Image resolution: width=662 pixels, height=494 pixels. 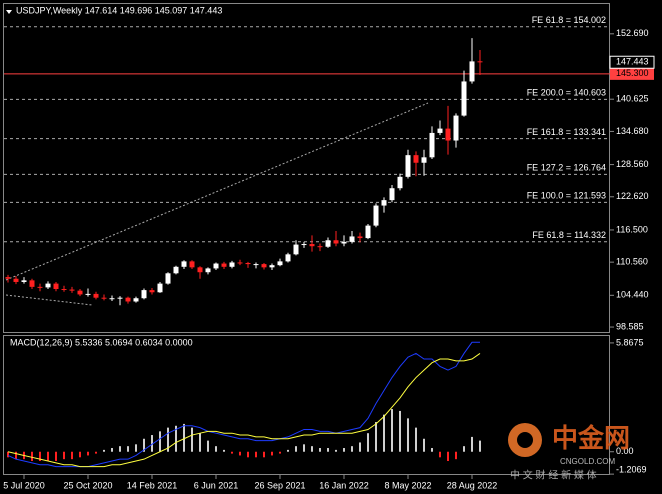 I want to click on x-tick-label: 6 Jun 2021, so click(x=216, y=485).